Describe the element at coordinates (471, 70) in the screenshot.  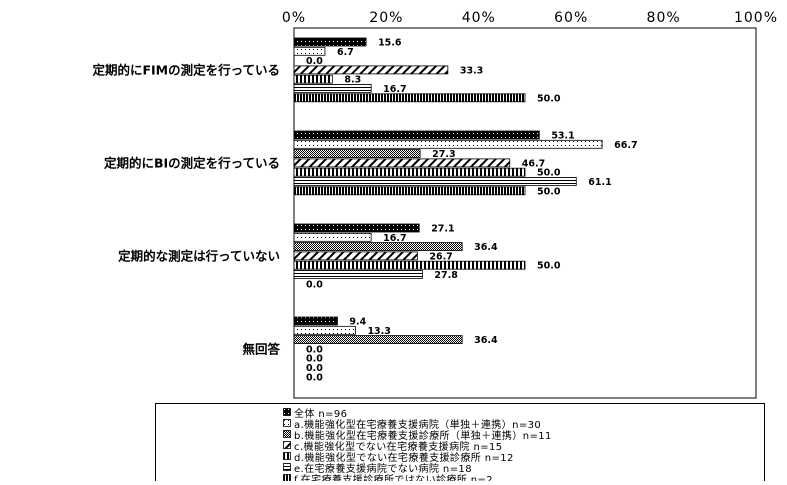
I see `data-label: 33.3` at that location.